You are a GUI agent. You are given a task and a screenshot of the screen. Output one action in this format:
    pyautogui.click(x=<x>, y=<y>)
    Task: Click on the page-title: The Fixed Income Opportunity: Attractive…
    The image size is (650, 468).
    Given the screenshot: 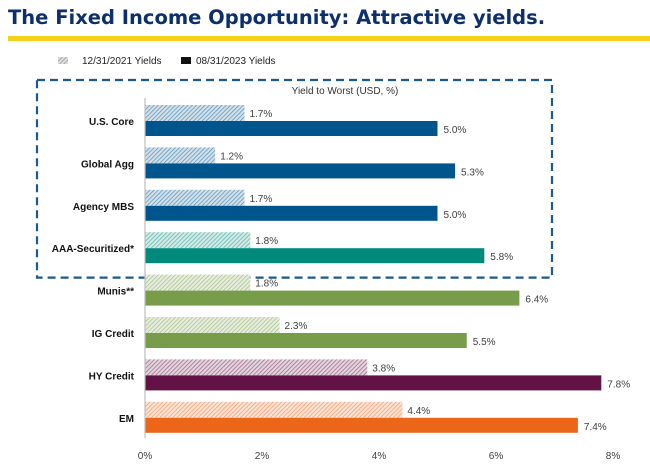 What is the action you would take?
    pyautogui.click(x=277, y=17)
    